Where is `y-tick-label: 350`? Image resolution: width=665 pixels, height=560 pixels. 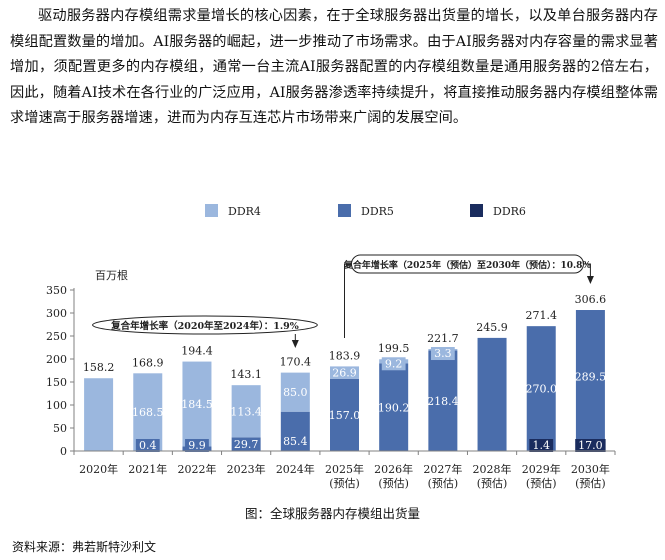 y-tick-label: 350 is located at coordinates (56, 290).